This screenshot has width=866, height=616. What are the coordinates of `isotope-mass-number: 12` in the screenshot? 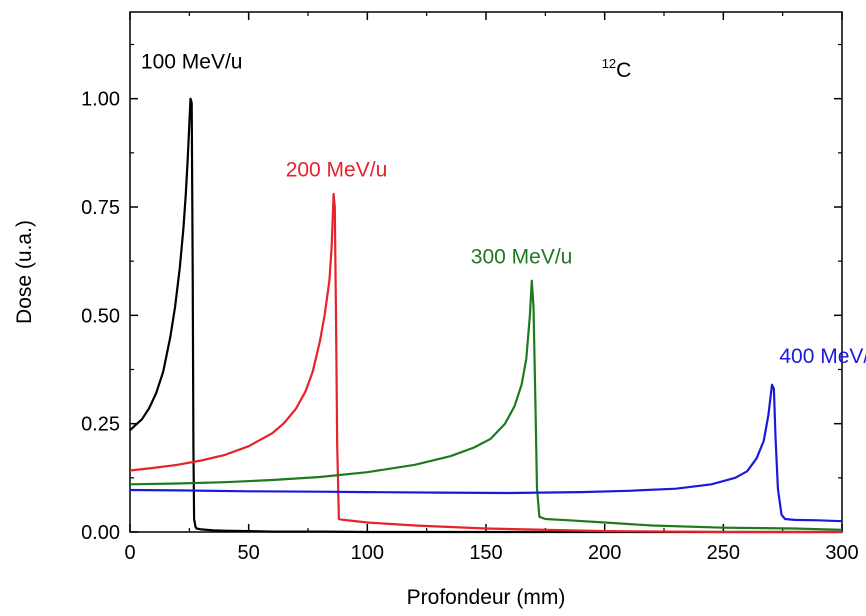 It's located at (609, 63).